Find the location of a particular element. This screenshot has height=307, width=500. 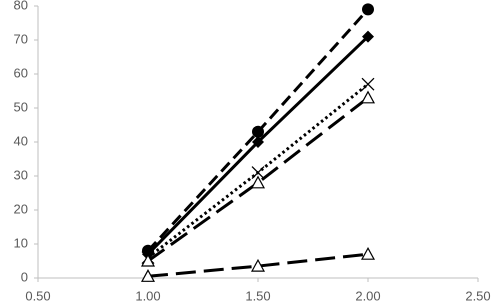

y-tick-label: 80 is located at coordinates (21, 6).